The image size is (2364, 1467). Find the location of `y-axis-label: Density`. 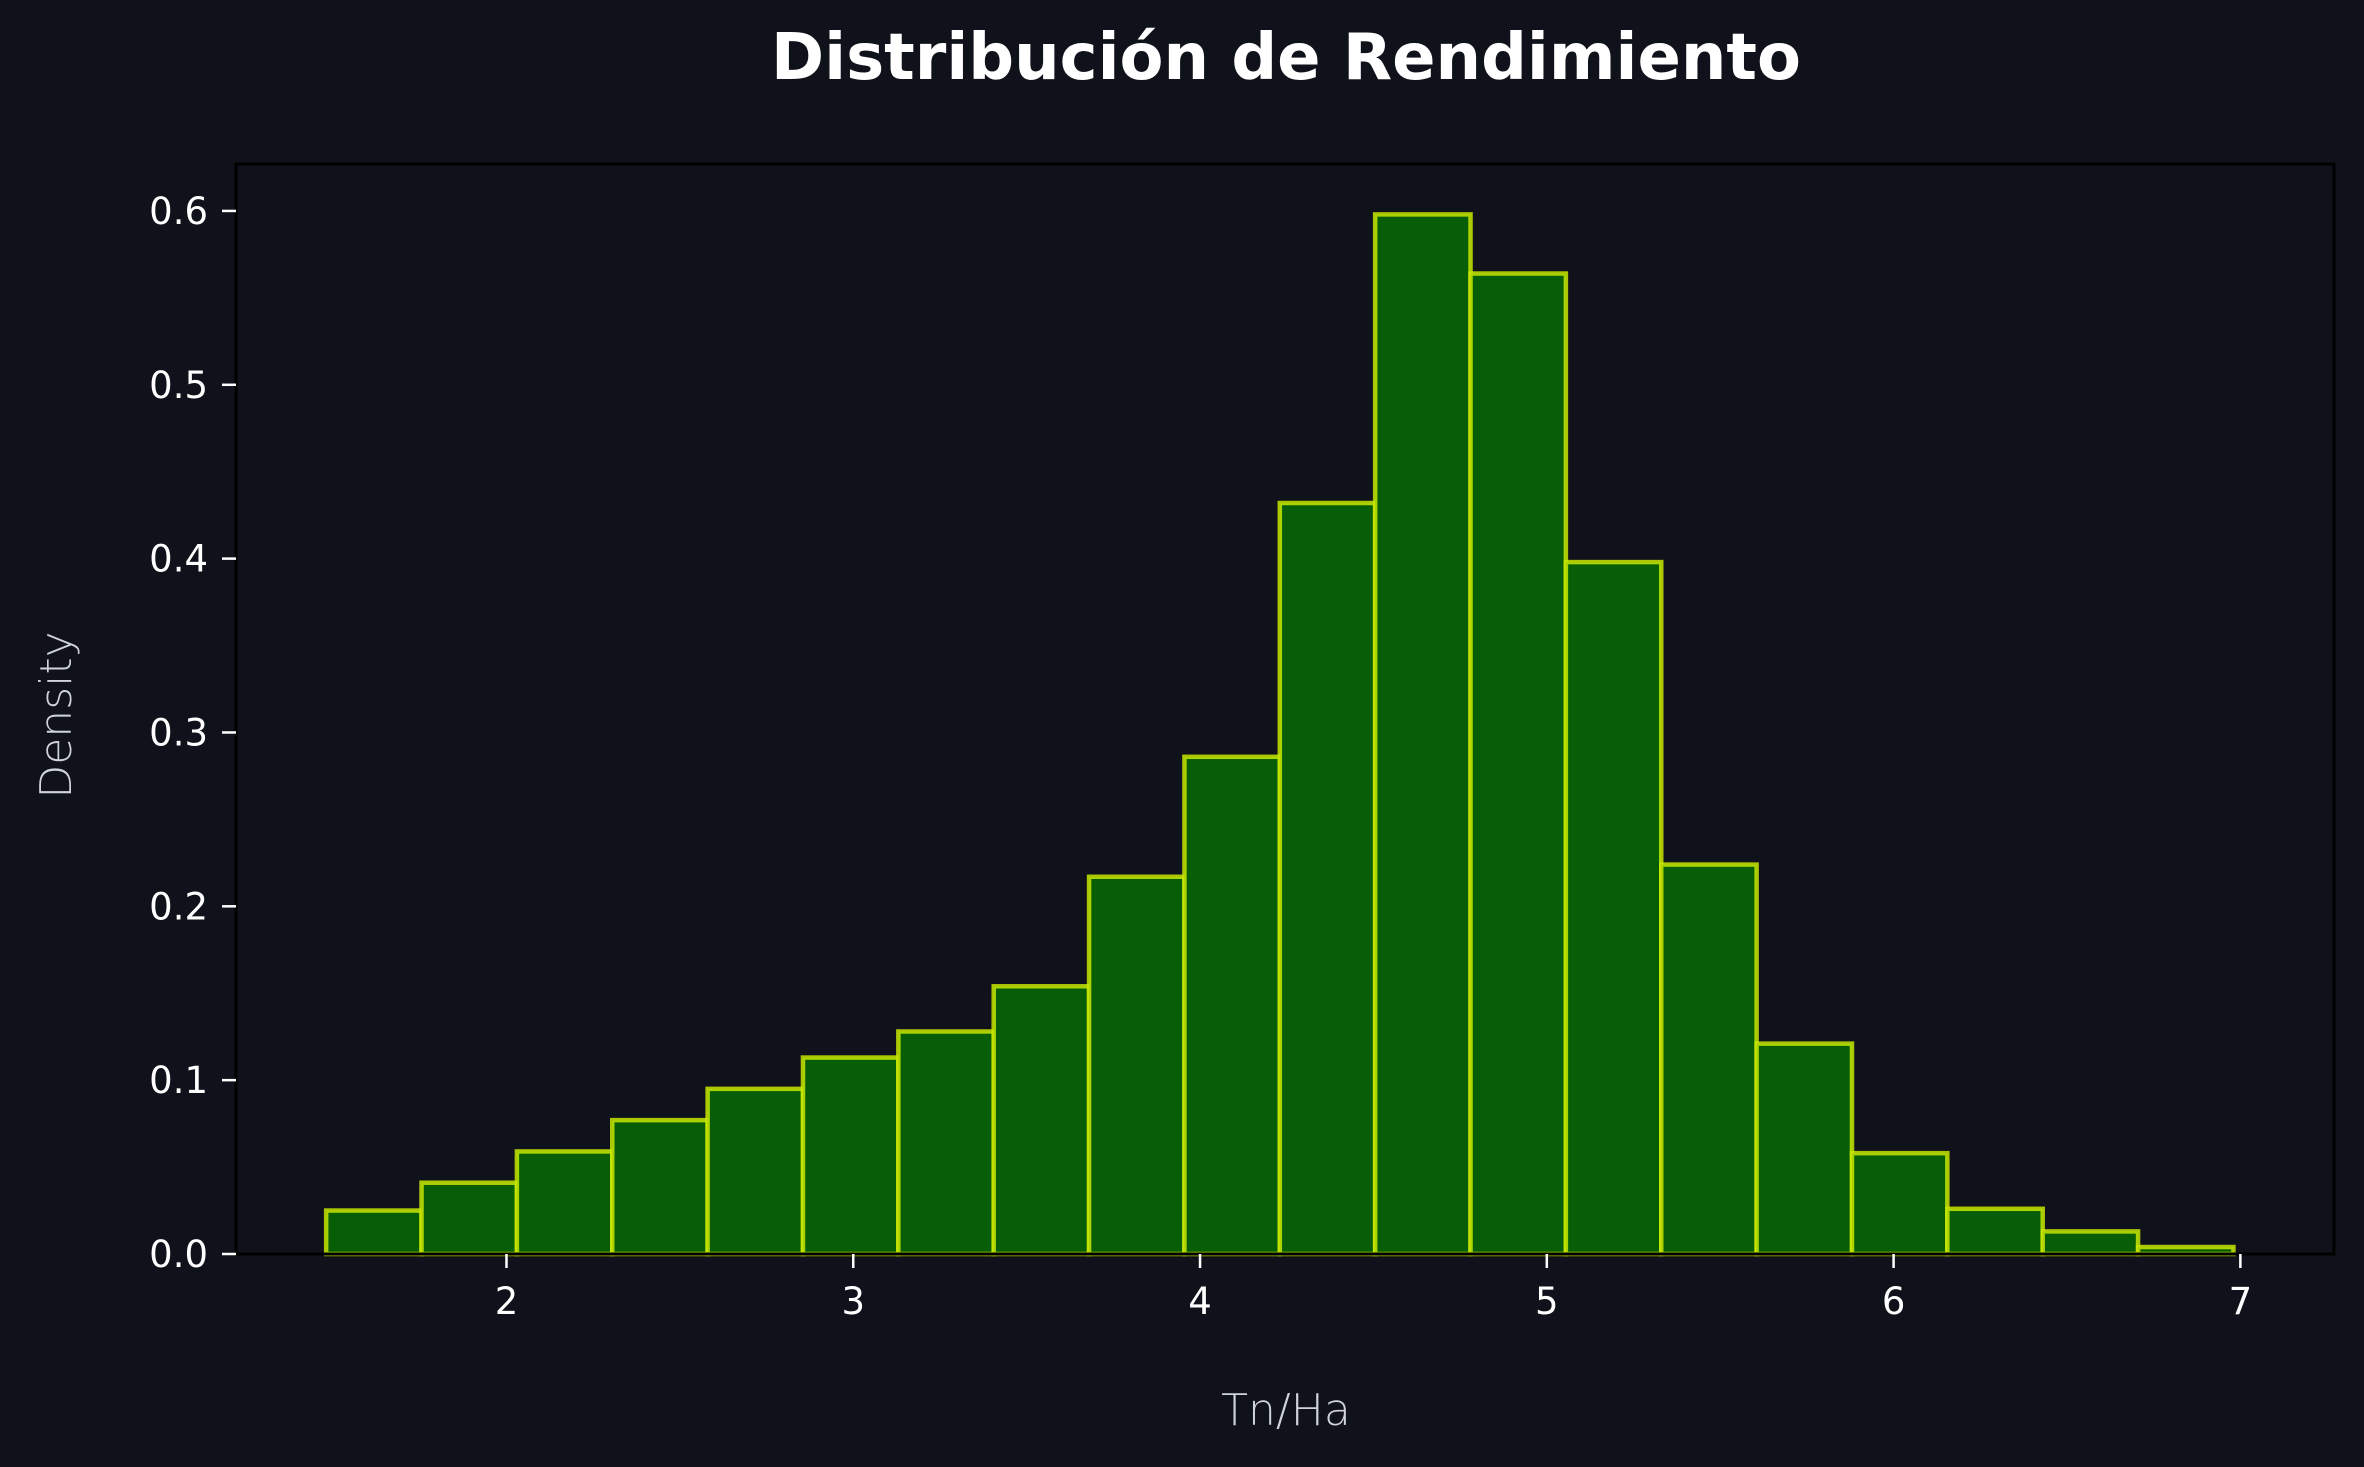

y-axis-label: Density is located at coordinates (56, 714).